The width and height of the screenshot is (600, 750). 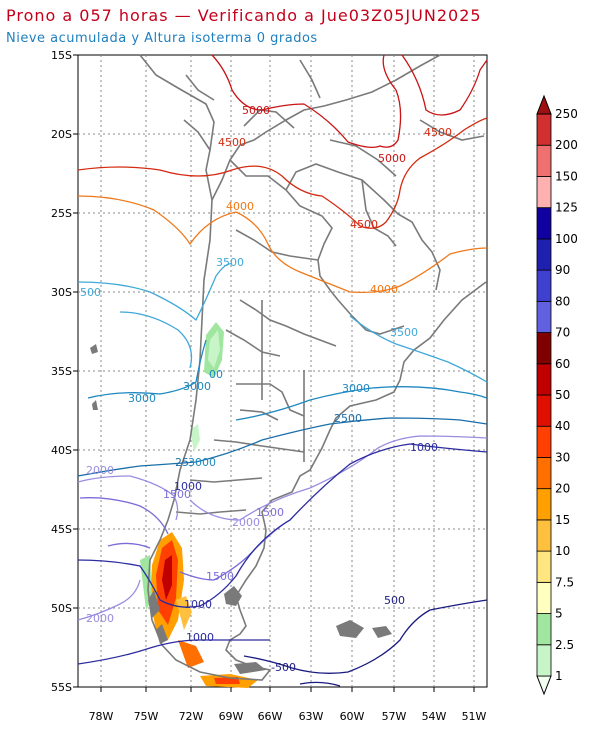 What do you see at coordinates (177, 494) in the screenshot?
I see `label-1500-a: 1500` at bounding box center [177, 494].